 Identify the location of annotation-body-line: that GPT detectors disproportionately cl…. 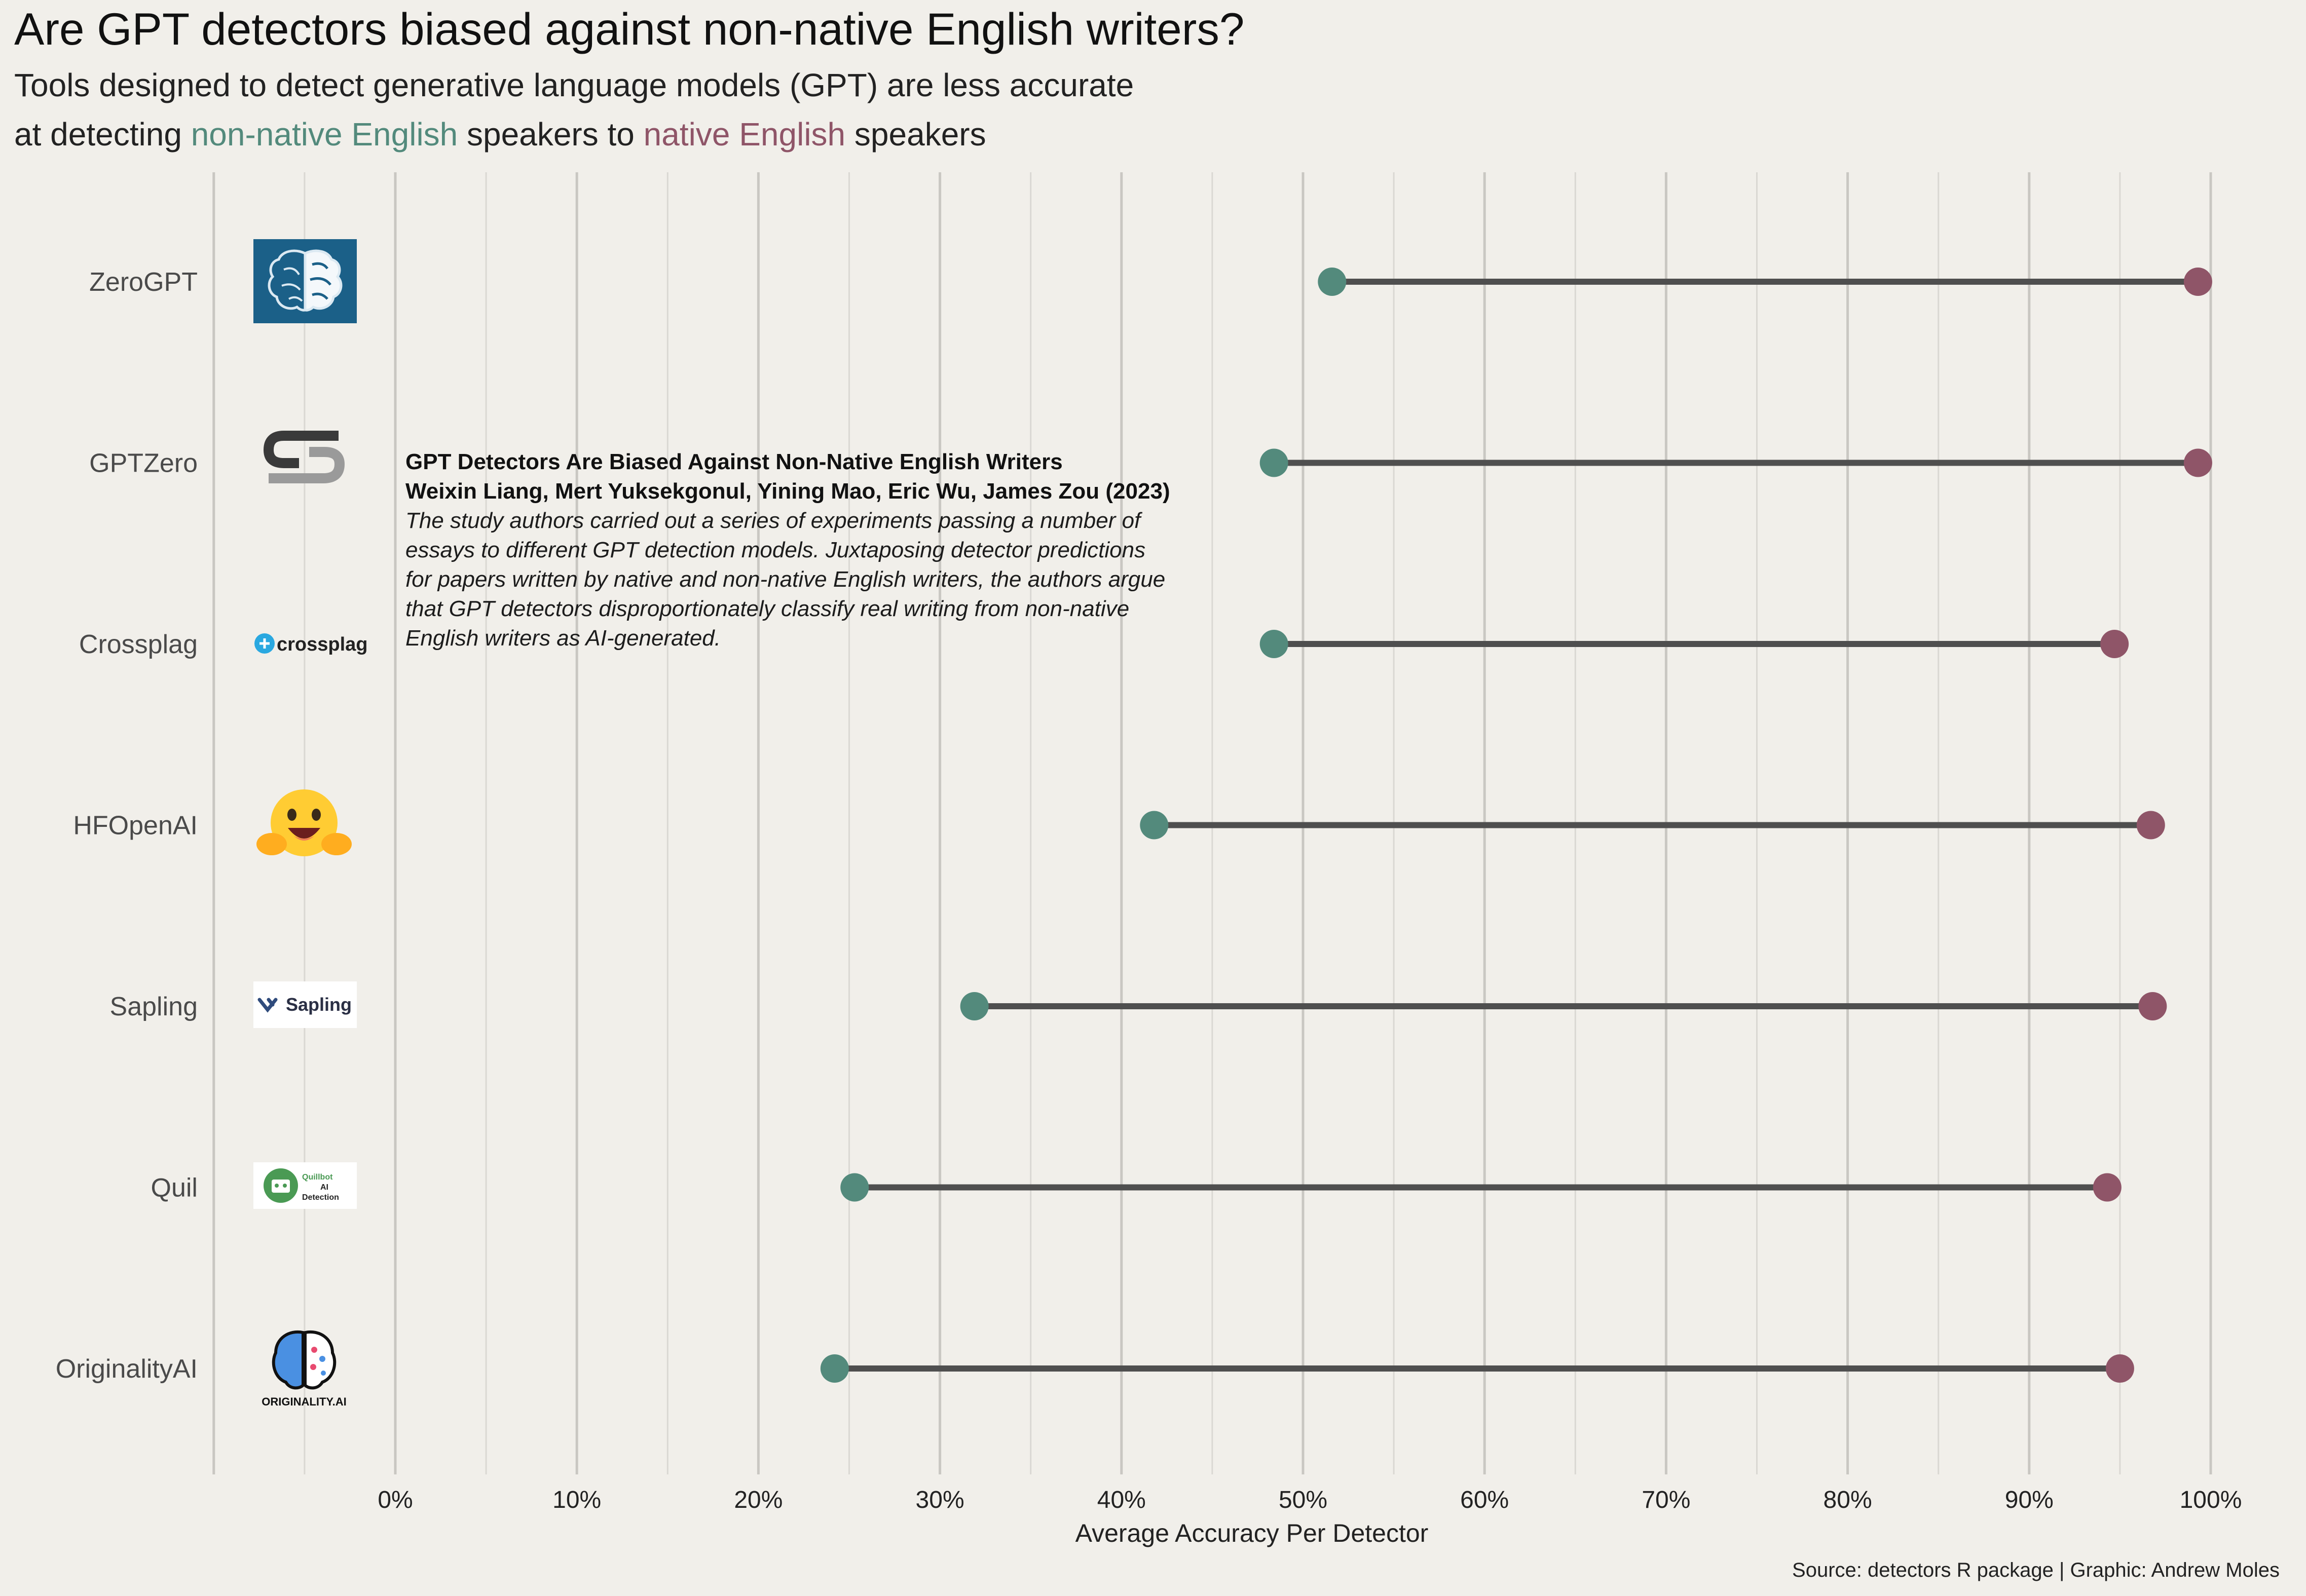
(767, 608).